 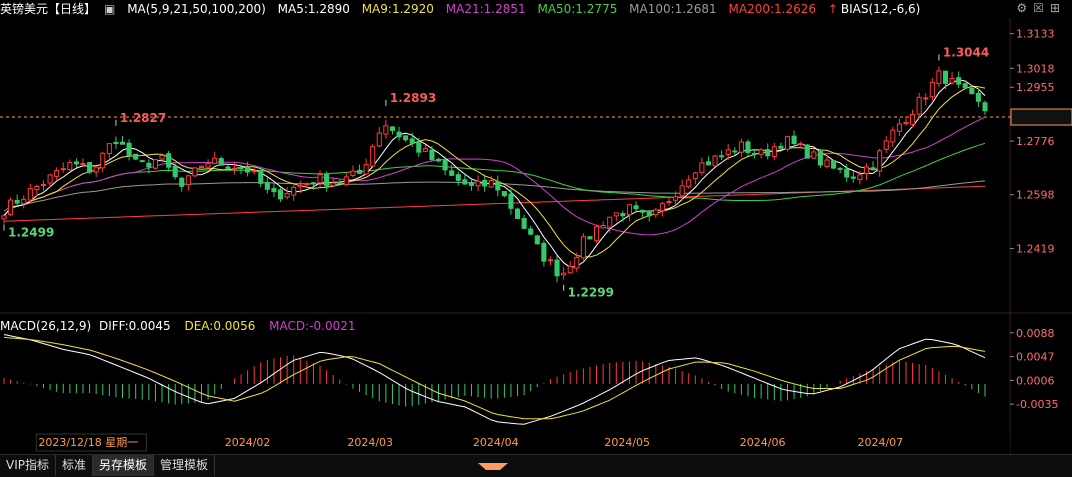 I want to click on macd-tick-label: -0.0035, so click(x=1037, y=404).